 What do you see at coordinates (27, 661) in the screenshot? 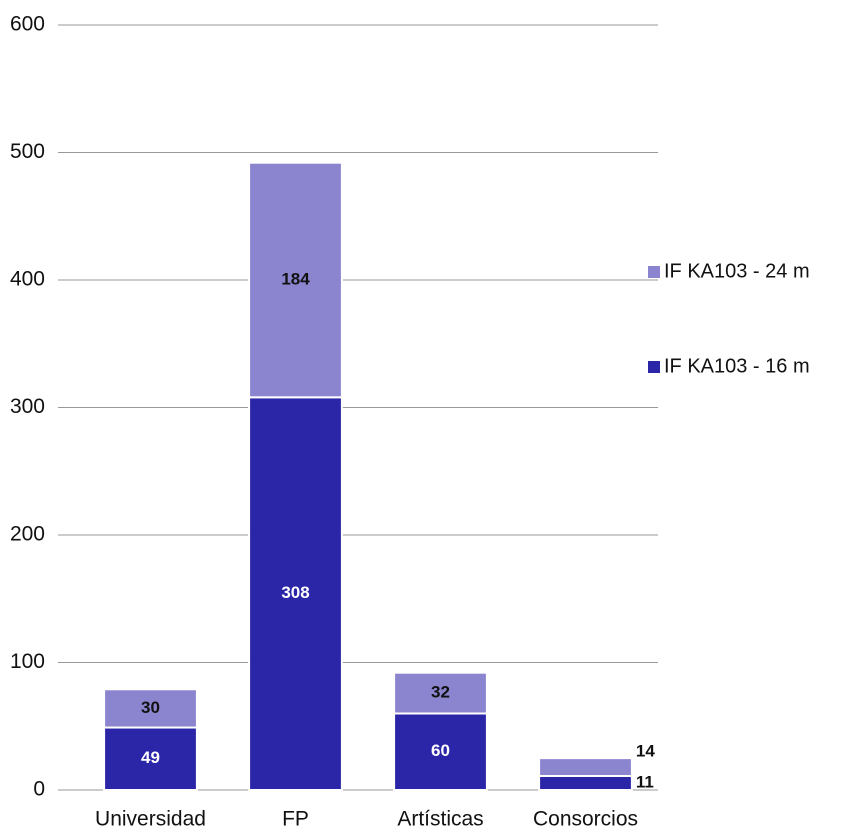
I see `y-tick-label: 100` at bounding box center [27, 661].